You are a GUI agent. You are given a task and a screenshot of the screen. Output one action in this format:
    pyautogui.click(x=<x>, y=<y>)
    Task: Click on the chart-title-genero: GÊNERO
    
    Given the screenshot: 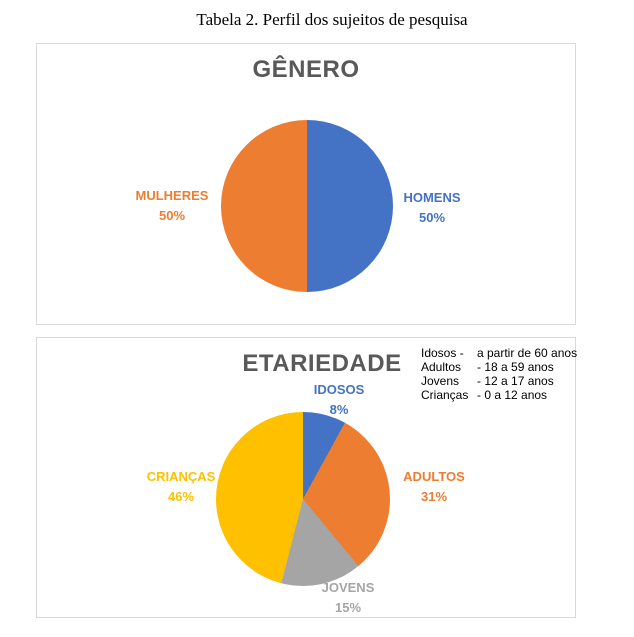 What is the action you would take?
    pyautogui.click(x=306, y=69)
    